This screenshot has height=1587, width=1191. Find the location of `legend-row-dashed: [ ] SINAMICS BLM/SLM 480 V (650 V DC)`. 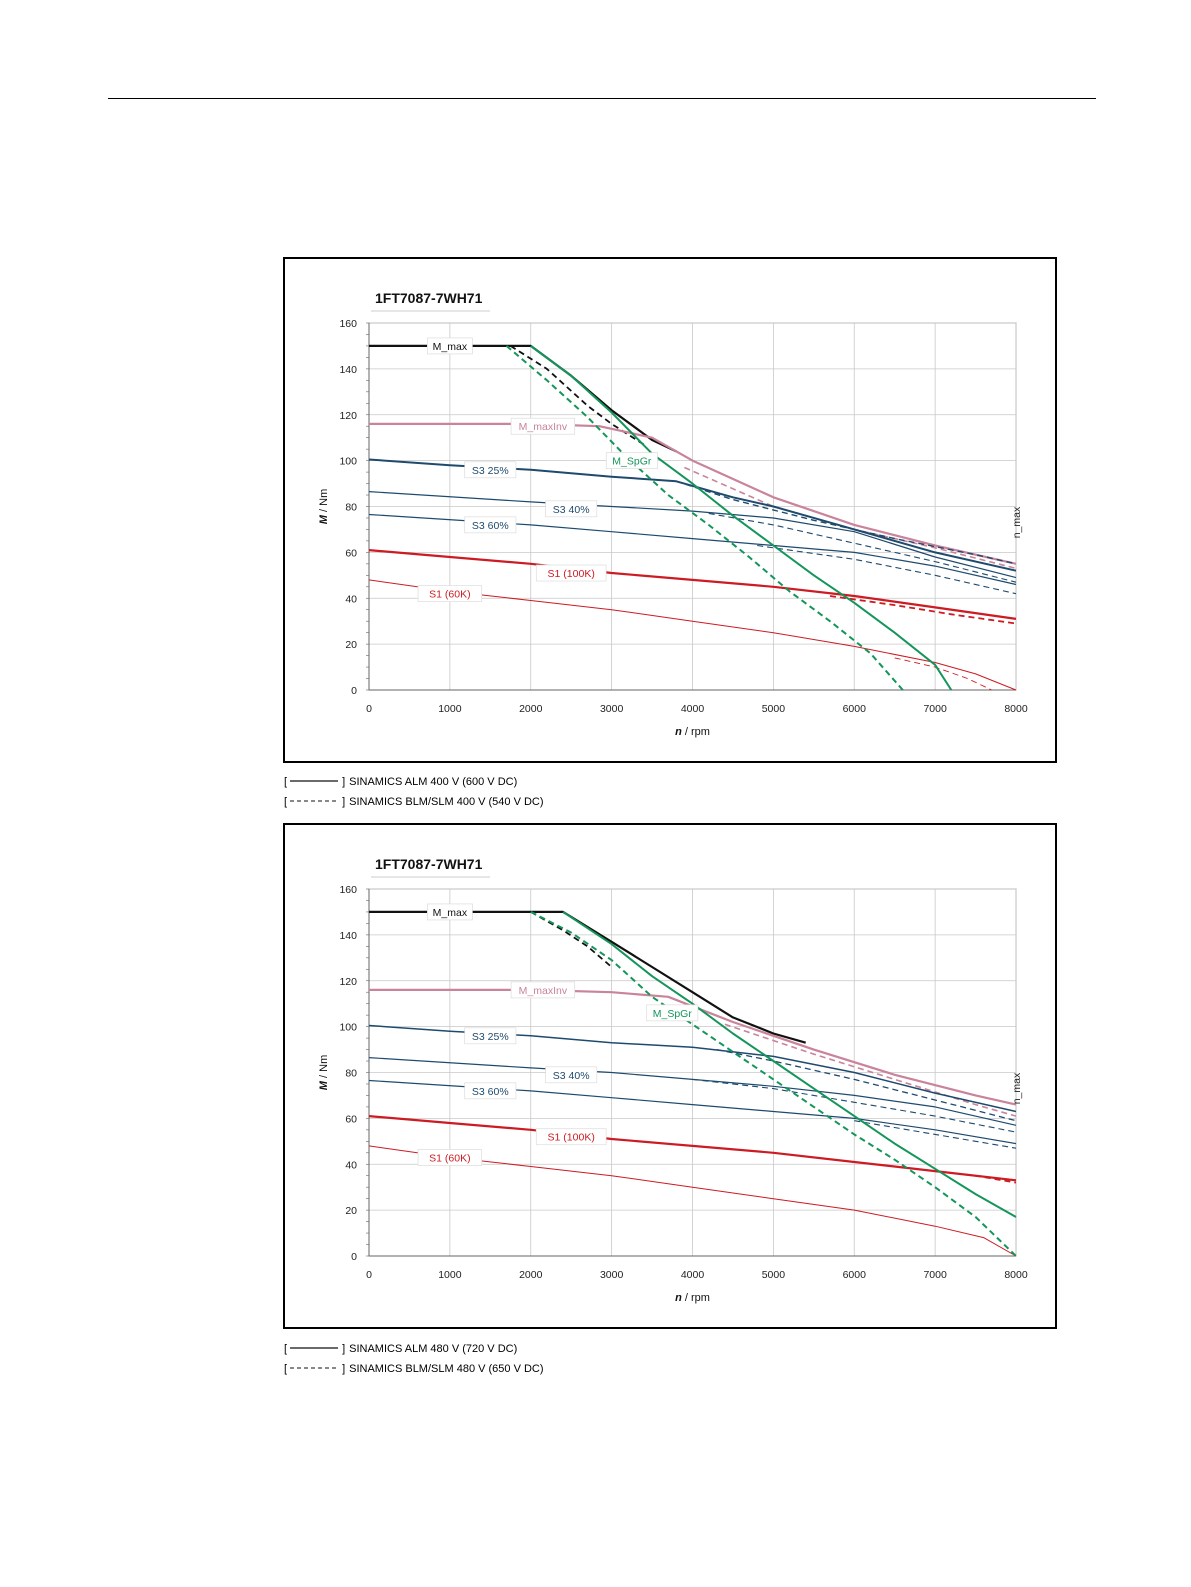

legend-row-dashed: [ ] SINAMICS BLM/SLM 480 V (650 V DC) is located at coordinates (414, 1369).